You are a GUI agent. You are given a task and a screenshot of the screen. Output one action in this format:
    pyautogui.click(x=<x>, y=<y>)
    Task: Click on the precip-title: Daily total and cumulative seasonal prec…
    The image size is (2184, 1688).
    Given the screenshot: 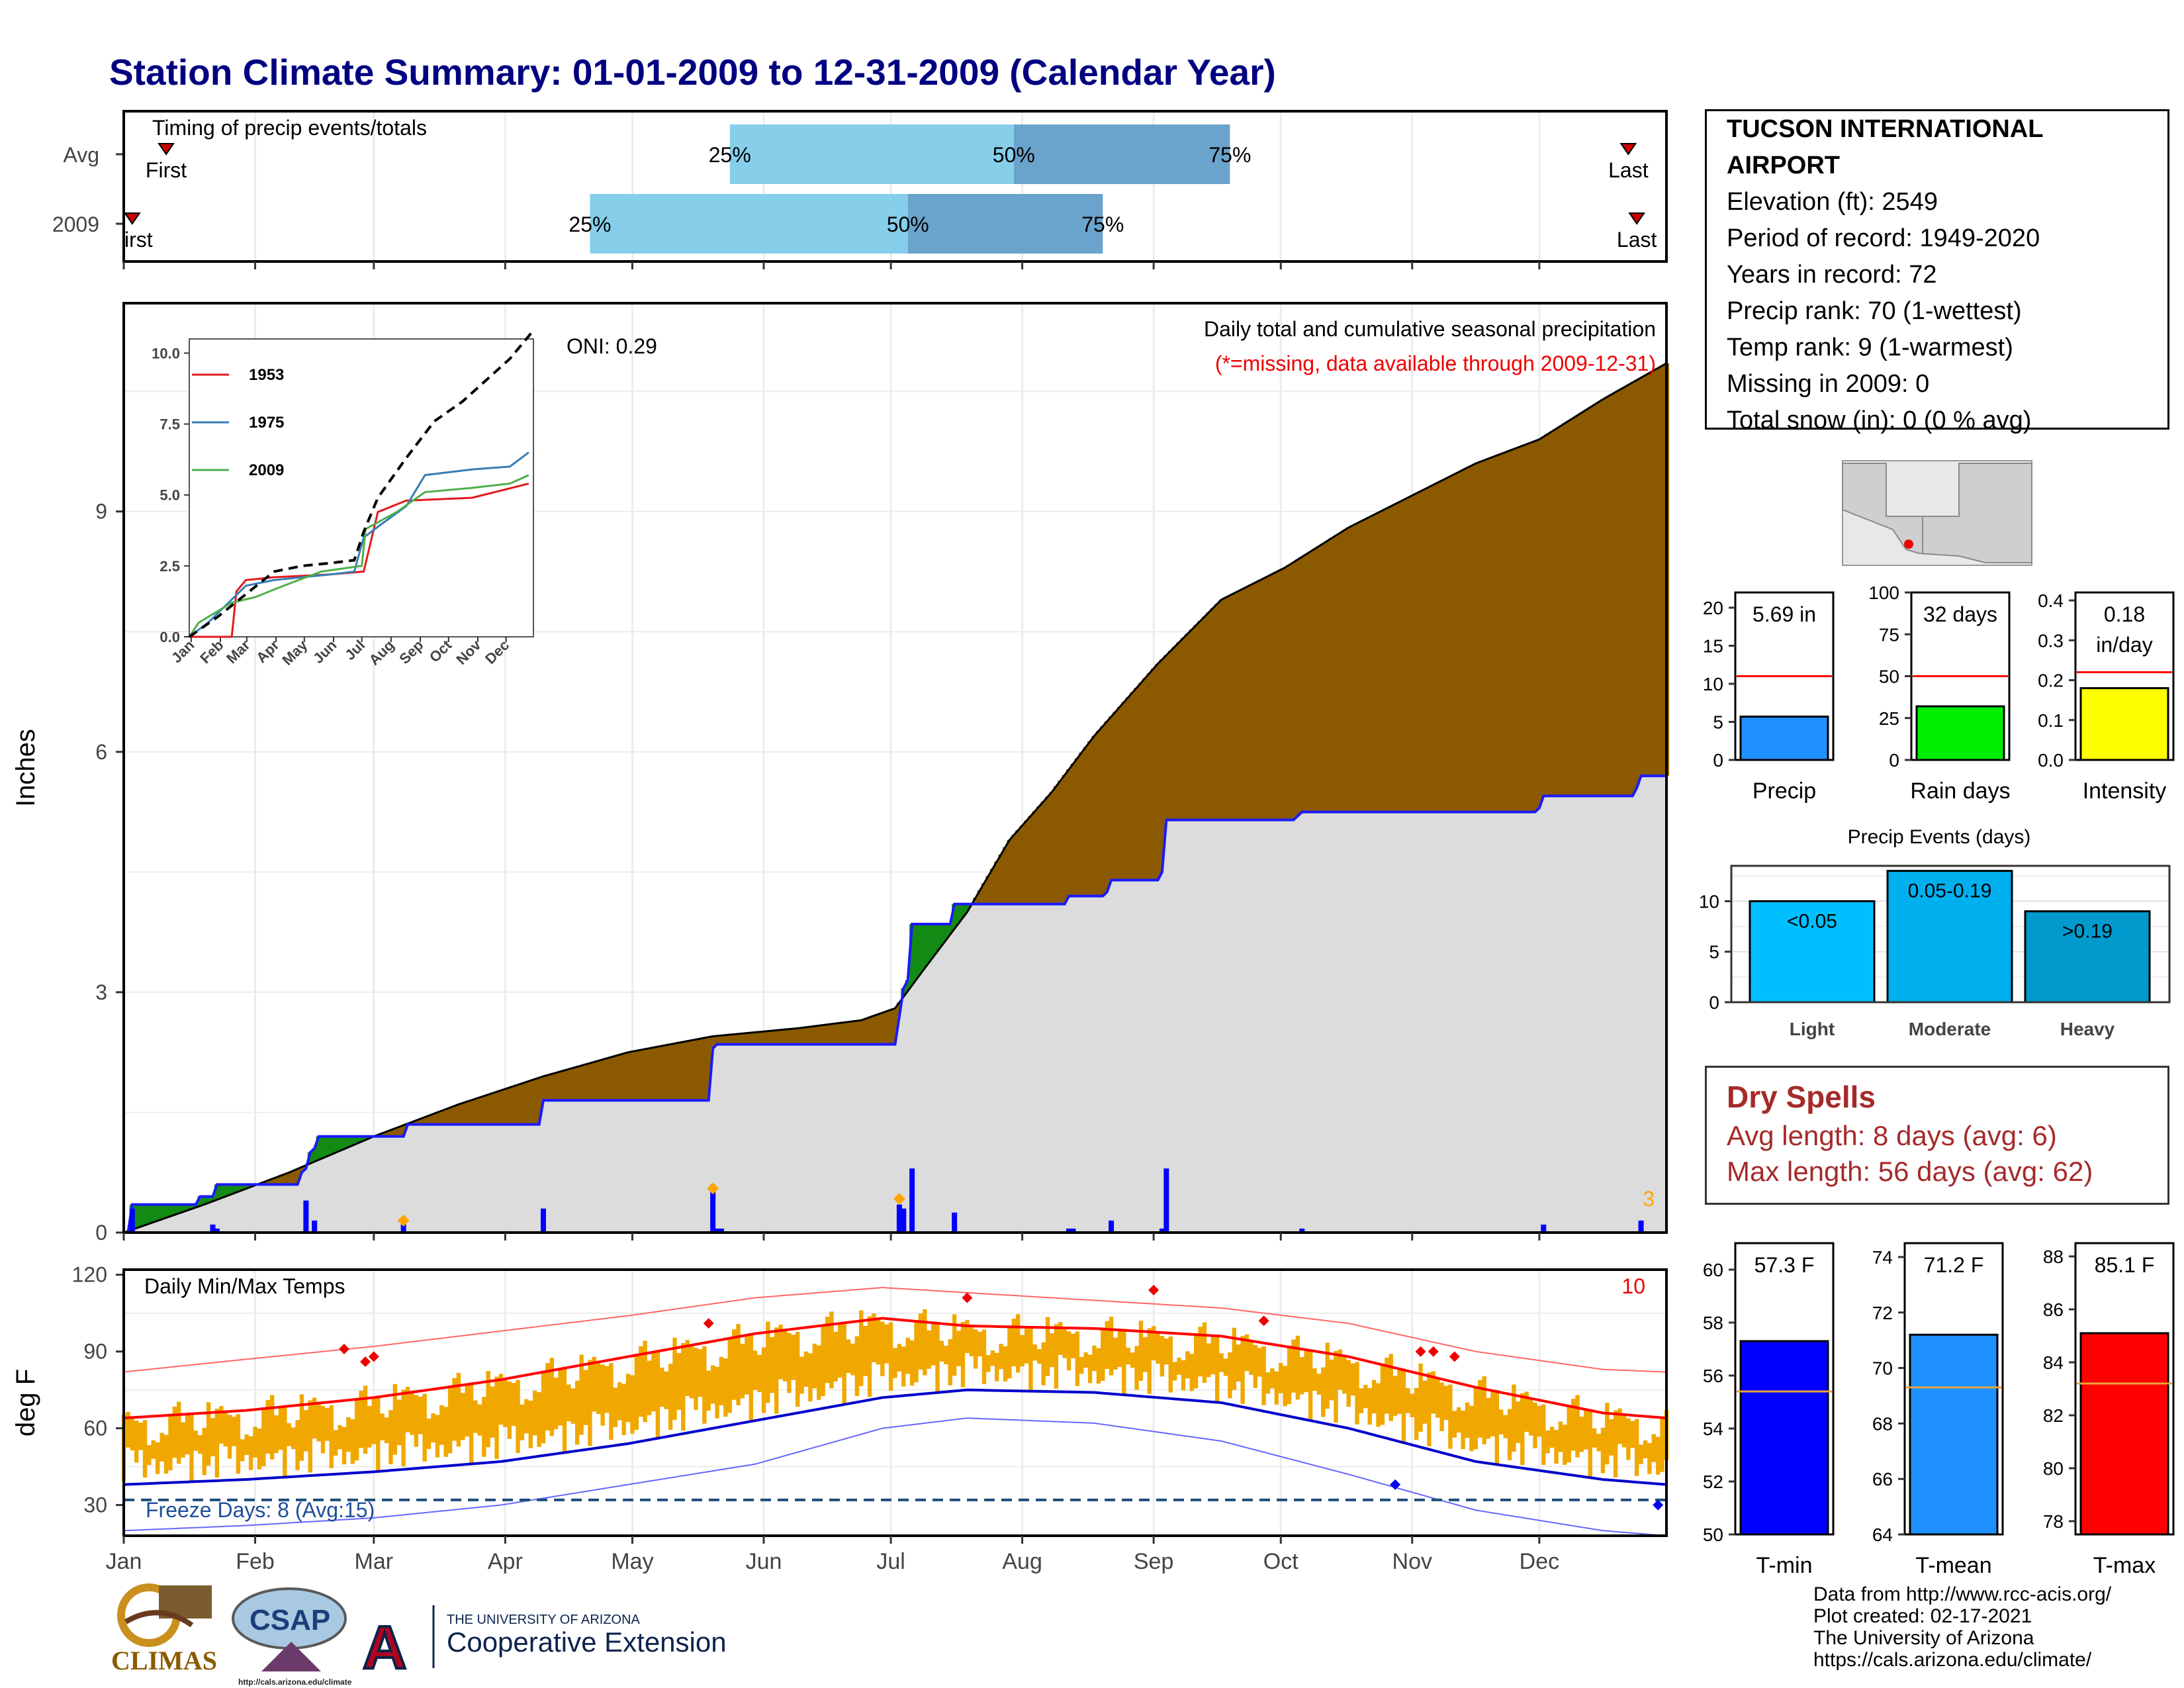 What is the action you would take?
    pyautogui.click(x=1430, y=329)
    